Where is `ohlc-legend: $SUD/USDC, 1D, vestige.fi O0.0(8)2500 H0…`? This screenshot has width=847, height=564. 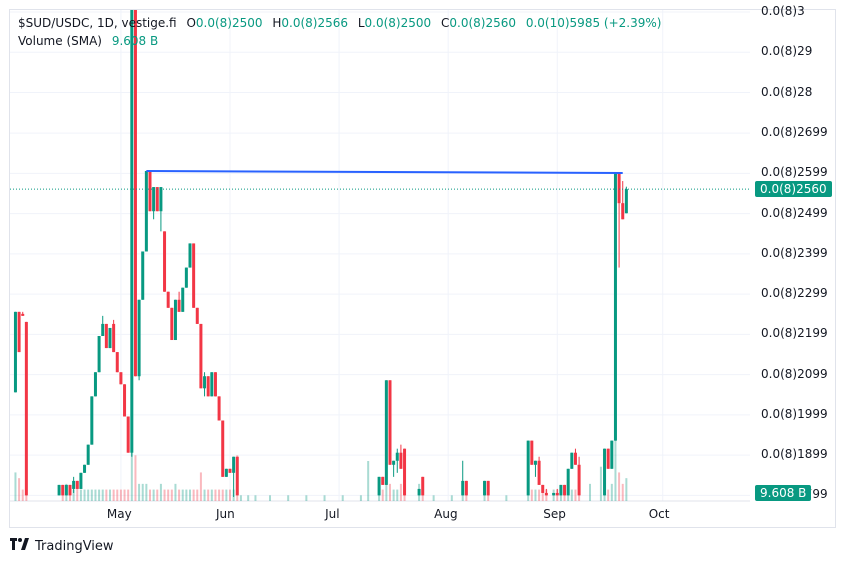
ohlc-legend: $SUD/USDC, 1D, vestige.fi O0.0(8)2500 H0… is located at coordinates (339, 23).